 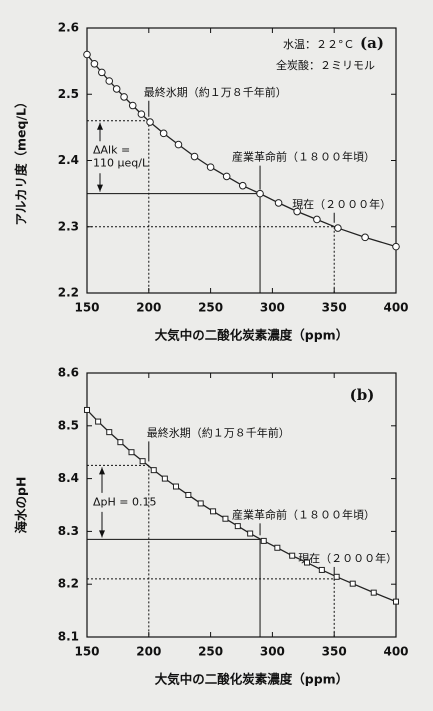 I want to click on y-tick-label: 8.4, so click(x=68, y=478).